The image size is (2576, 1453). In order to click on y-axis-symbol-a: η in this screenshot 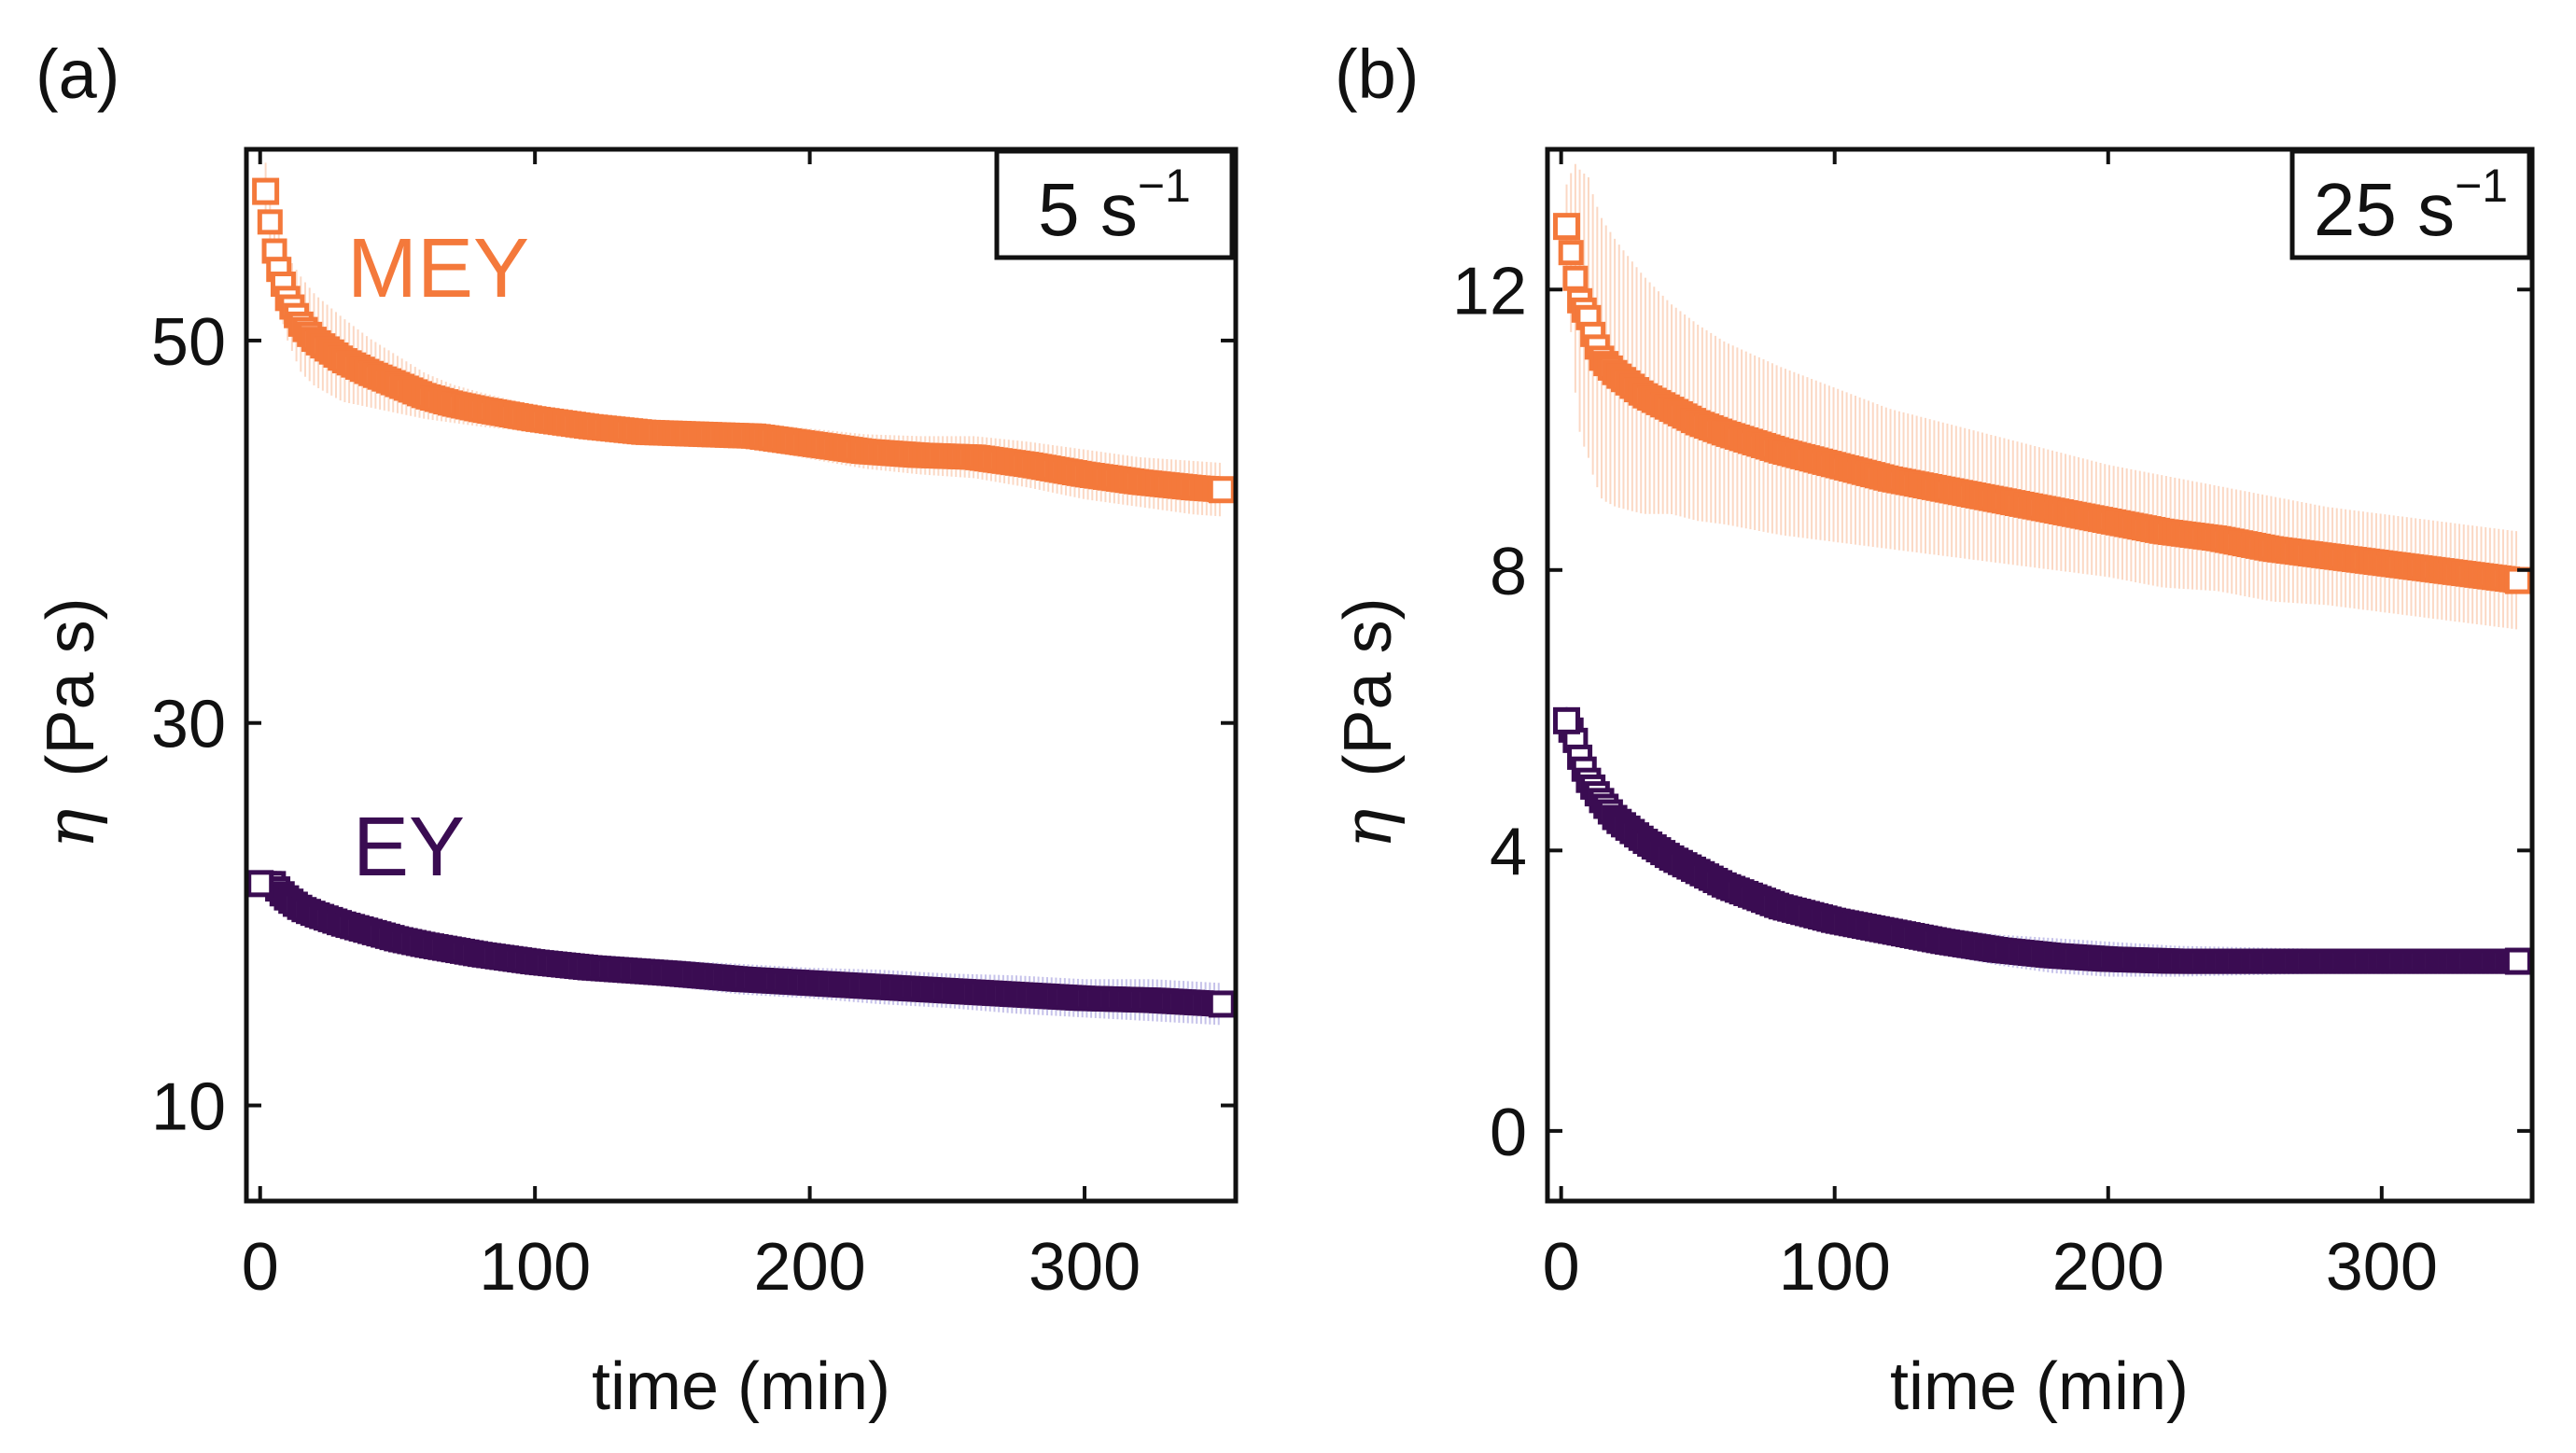, I will do `click(70, 828)`.